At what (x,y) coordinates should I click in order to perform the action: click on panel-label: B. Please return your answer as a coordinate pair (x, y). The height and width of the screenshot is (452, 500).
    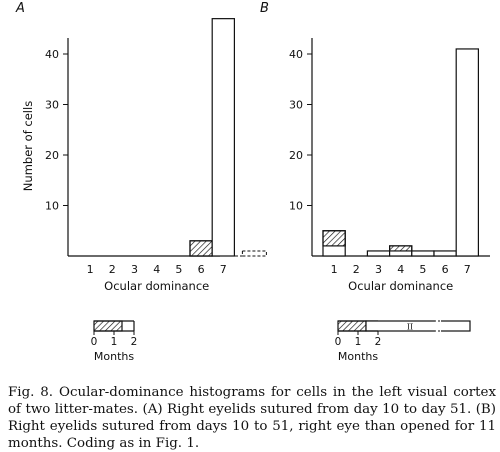
    Looking at the image, I should click on (264, 8).